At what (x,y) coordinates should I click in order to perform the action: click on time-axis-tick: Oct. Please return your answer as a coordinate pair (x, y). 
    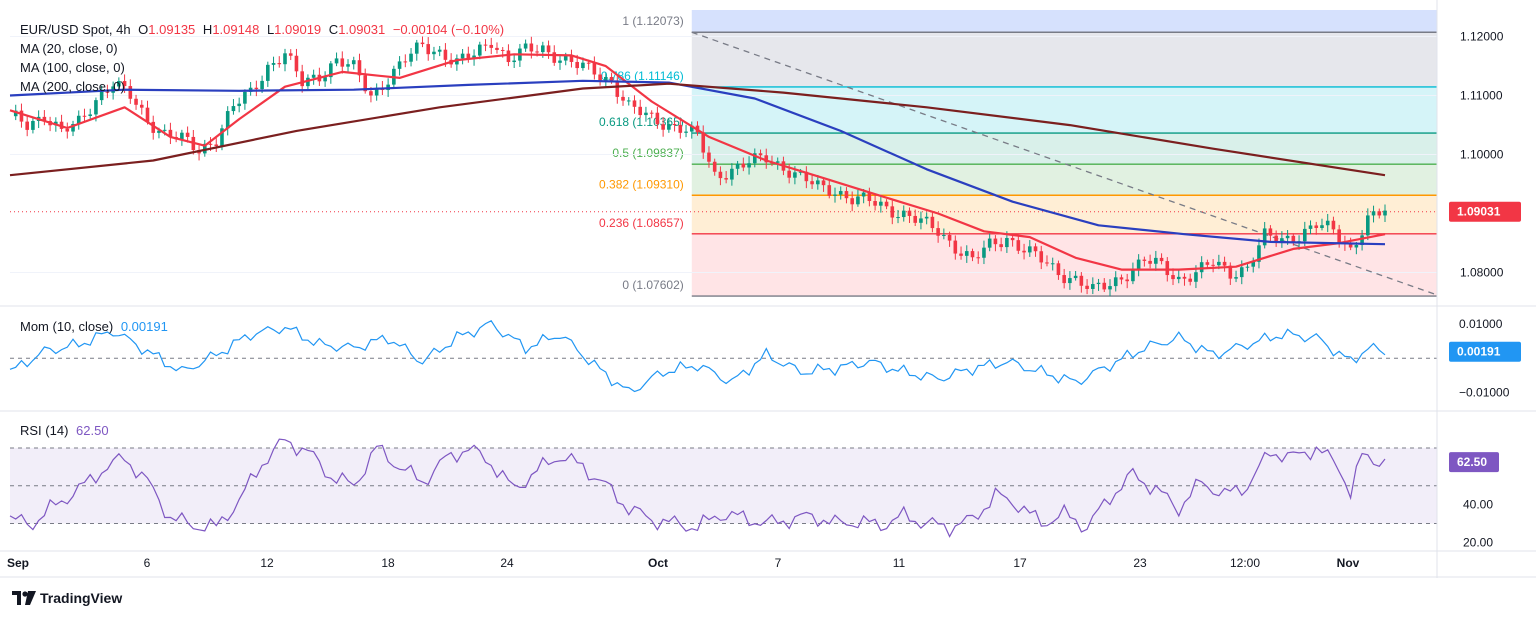
    Looking at the image, I should click on (658, 563).